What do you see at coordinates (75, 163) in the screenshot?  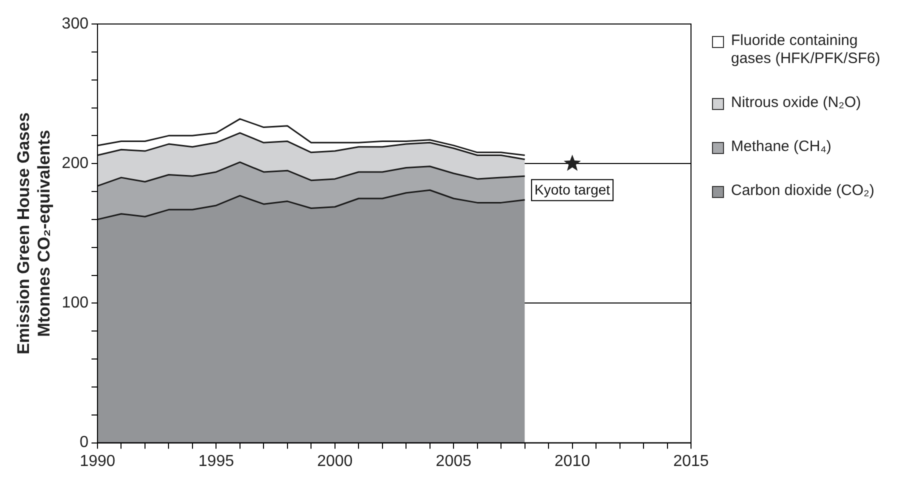 I see `y-tick-label: 200` at bounding box center [75, 163].